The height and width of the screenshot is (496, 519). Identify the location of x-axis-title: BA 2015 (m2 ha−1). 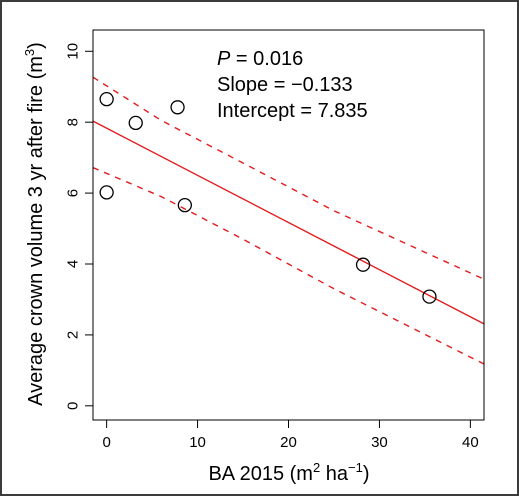
(288, 472).